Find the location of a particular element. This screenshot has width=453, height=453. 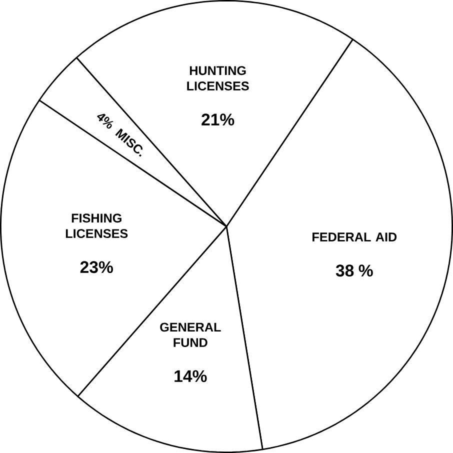

data-label: 23% is located at coordinates (96, 267).